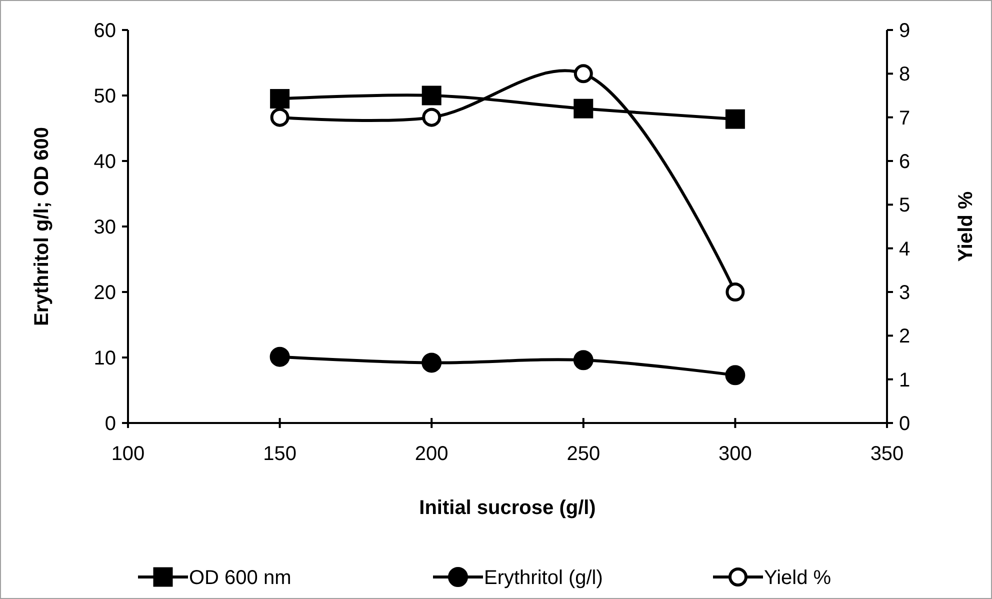 This screenshot has height=599, width=992. What do you see at coordinates (507, 508) in the screenshot?
I see `x-axis-title: Initial sucrose (g/l)` at bounding box center [507, 508].